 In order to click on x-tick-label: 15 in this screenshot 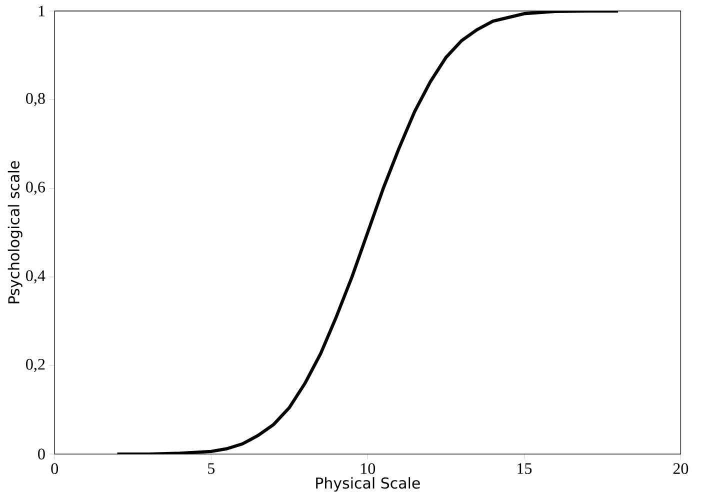, I will do `click(525, 468)`.